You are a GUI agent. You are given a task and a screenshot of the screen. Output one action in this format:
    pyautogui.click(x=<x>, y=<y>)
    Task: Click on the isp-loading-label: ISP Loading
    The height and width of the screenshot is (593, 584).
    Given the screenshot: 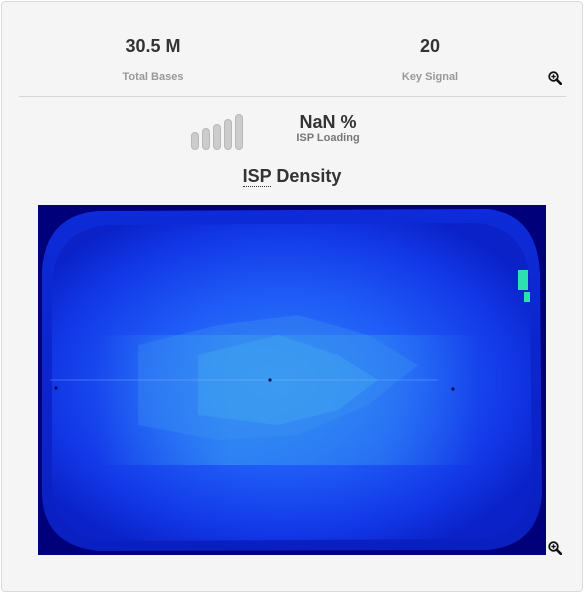 What is the action you would take?
    pyautogui.click(x=328, y=138)
    